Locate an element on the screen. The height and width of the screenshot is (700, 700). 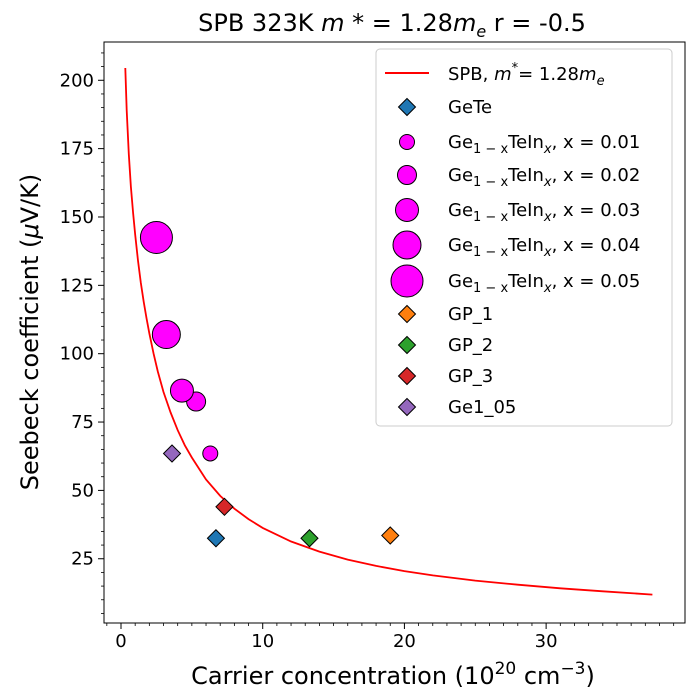
y-tick-label: 75 is located at coordinates (82, 422).